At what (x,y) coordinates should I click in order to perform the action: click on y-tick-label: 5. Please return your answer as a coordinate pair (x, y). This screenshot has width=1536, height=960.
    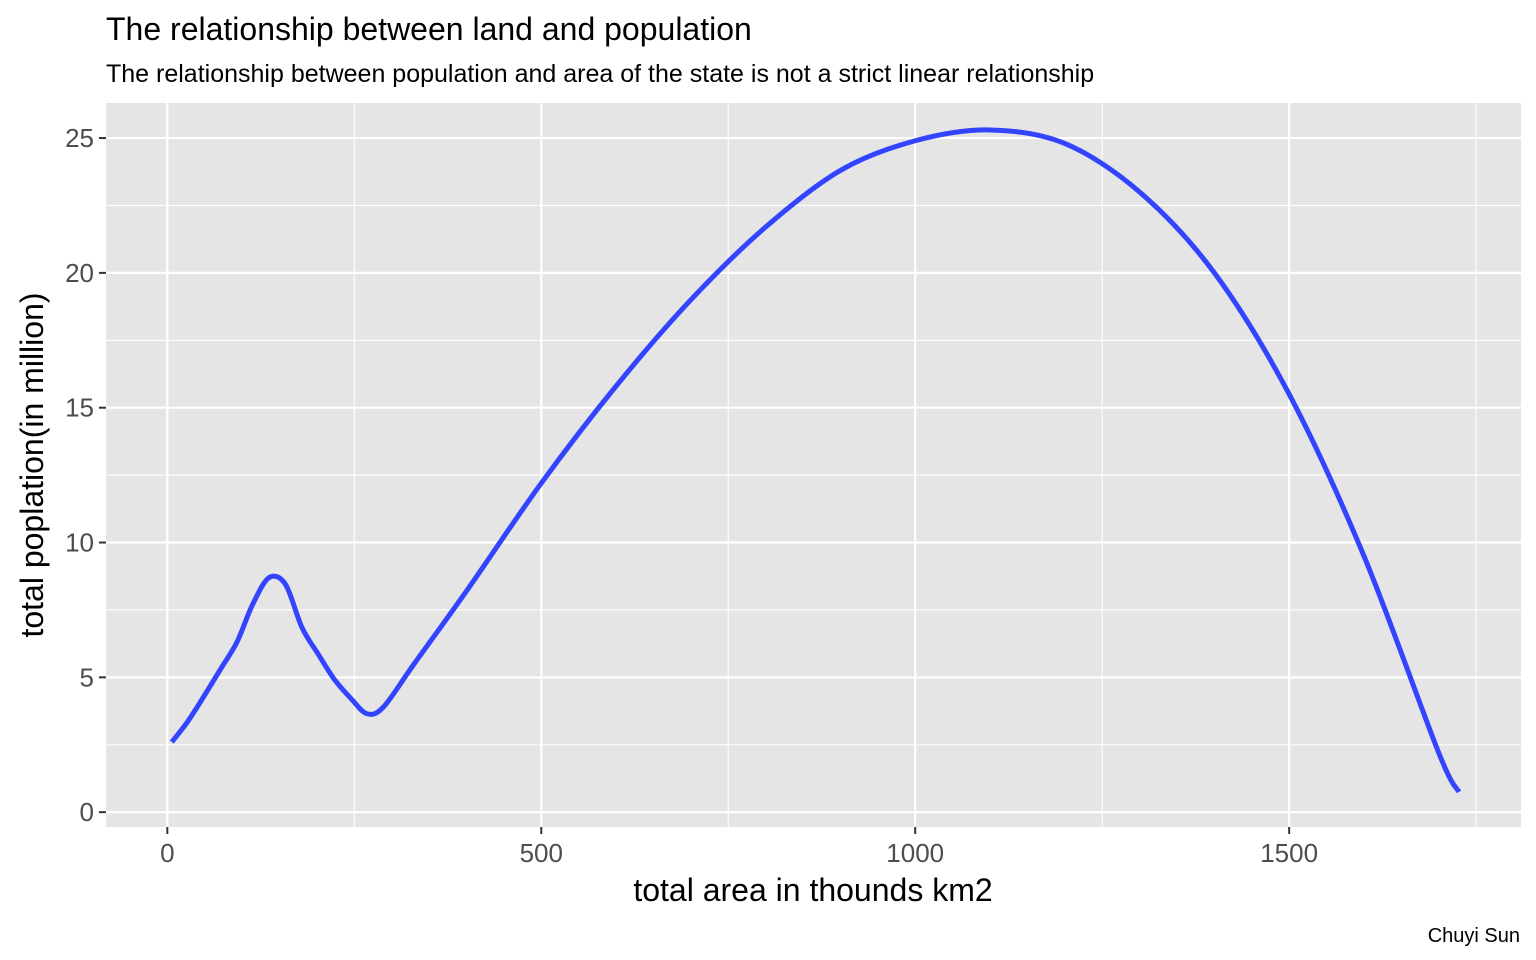
    Looking at the image, I should click on (87, 677).